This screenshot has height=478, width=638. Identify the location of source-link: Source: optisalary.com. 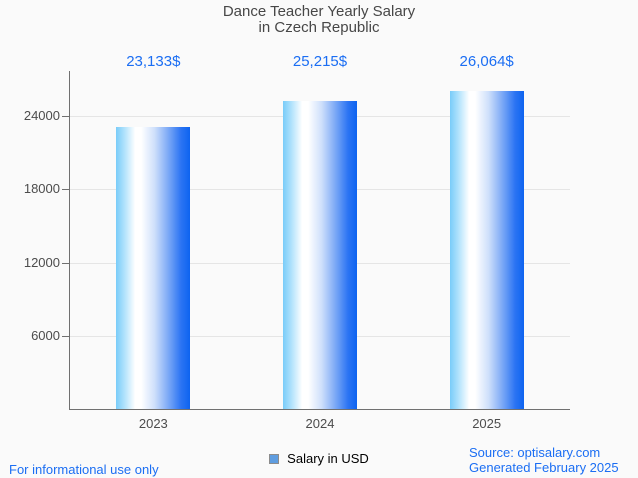
(535, 452).